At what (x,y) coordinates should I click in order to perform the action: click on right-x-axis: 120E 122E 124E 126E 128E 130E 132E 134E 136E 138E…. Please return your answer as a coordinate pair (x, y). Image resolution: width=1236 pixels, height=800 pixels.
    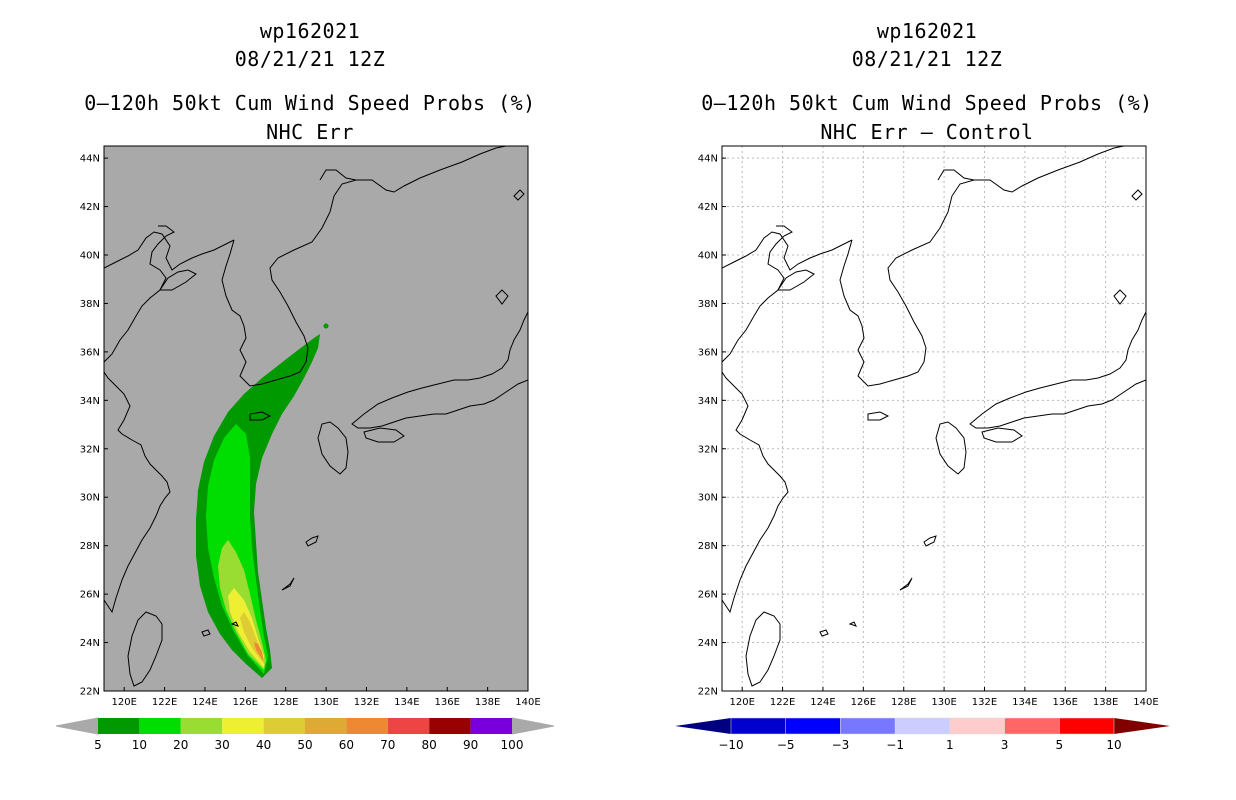
    Looking at the image, I should click on (944, 697).